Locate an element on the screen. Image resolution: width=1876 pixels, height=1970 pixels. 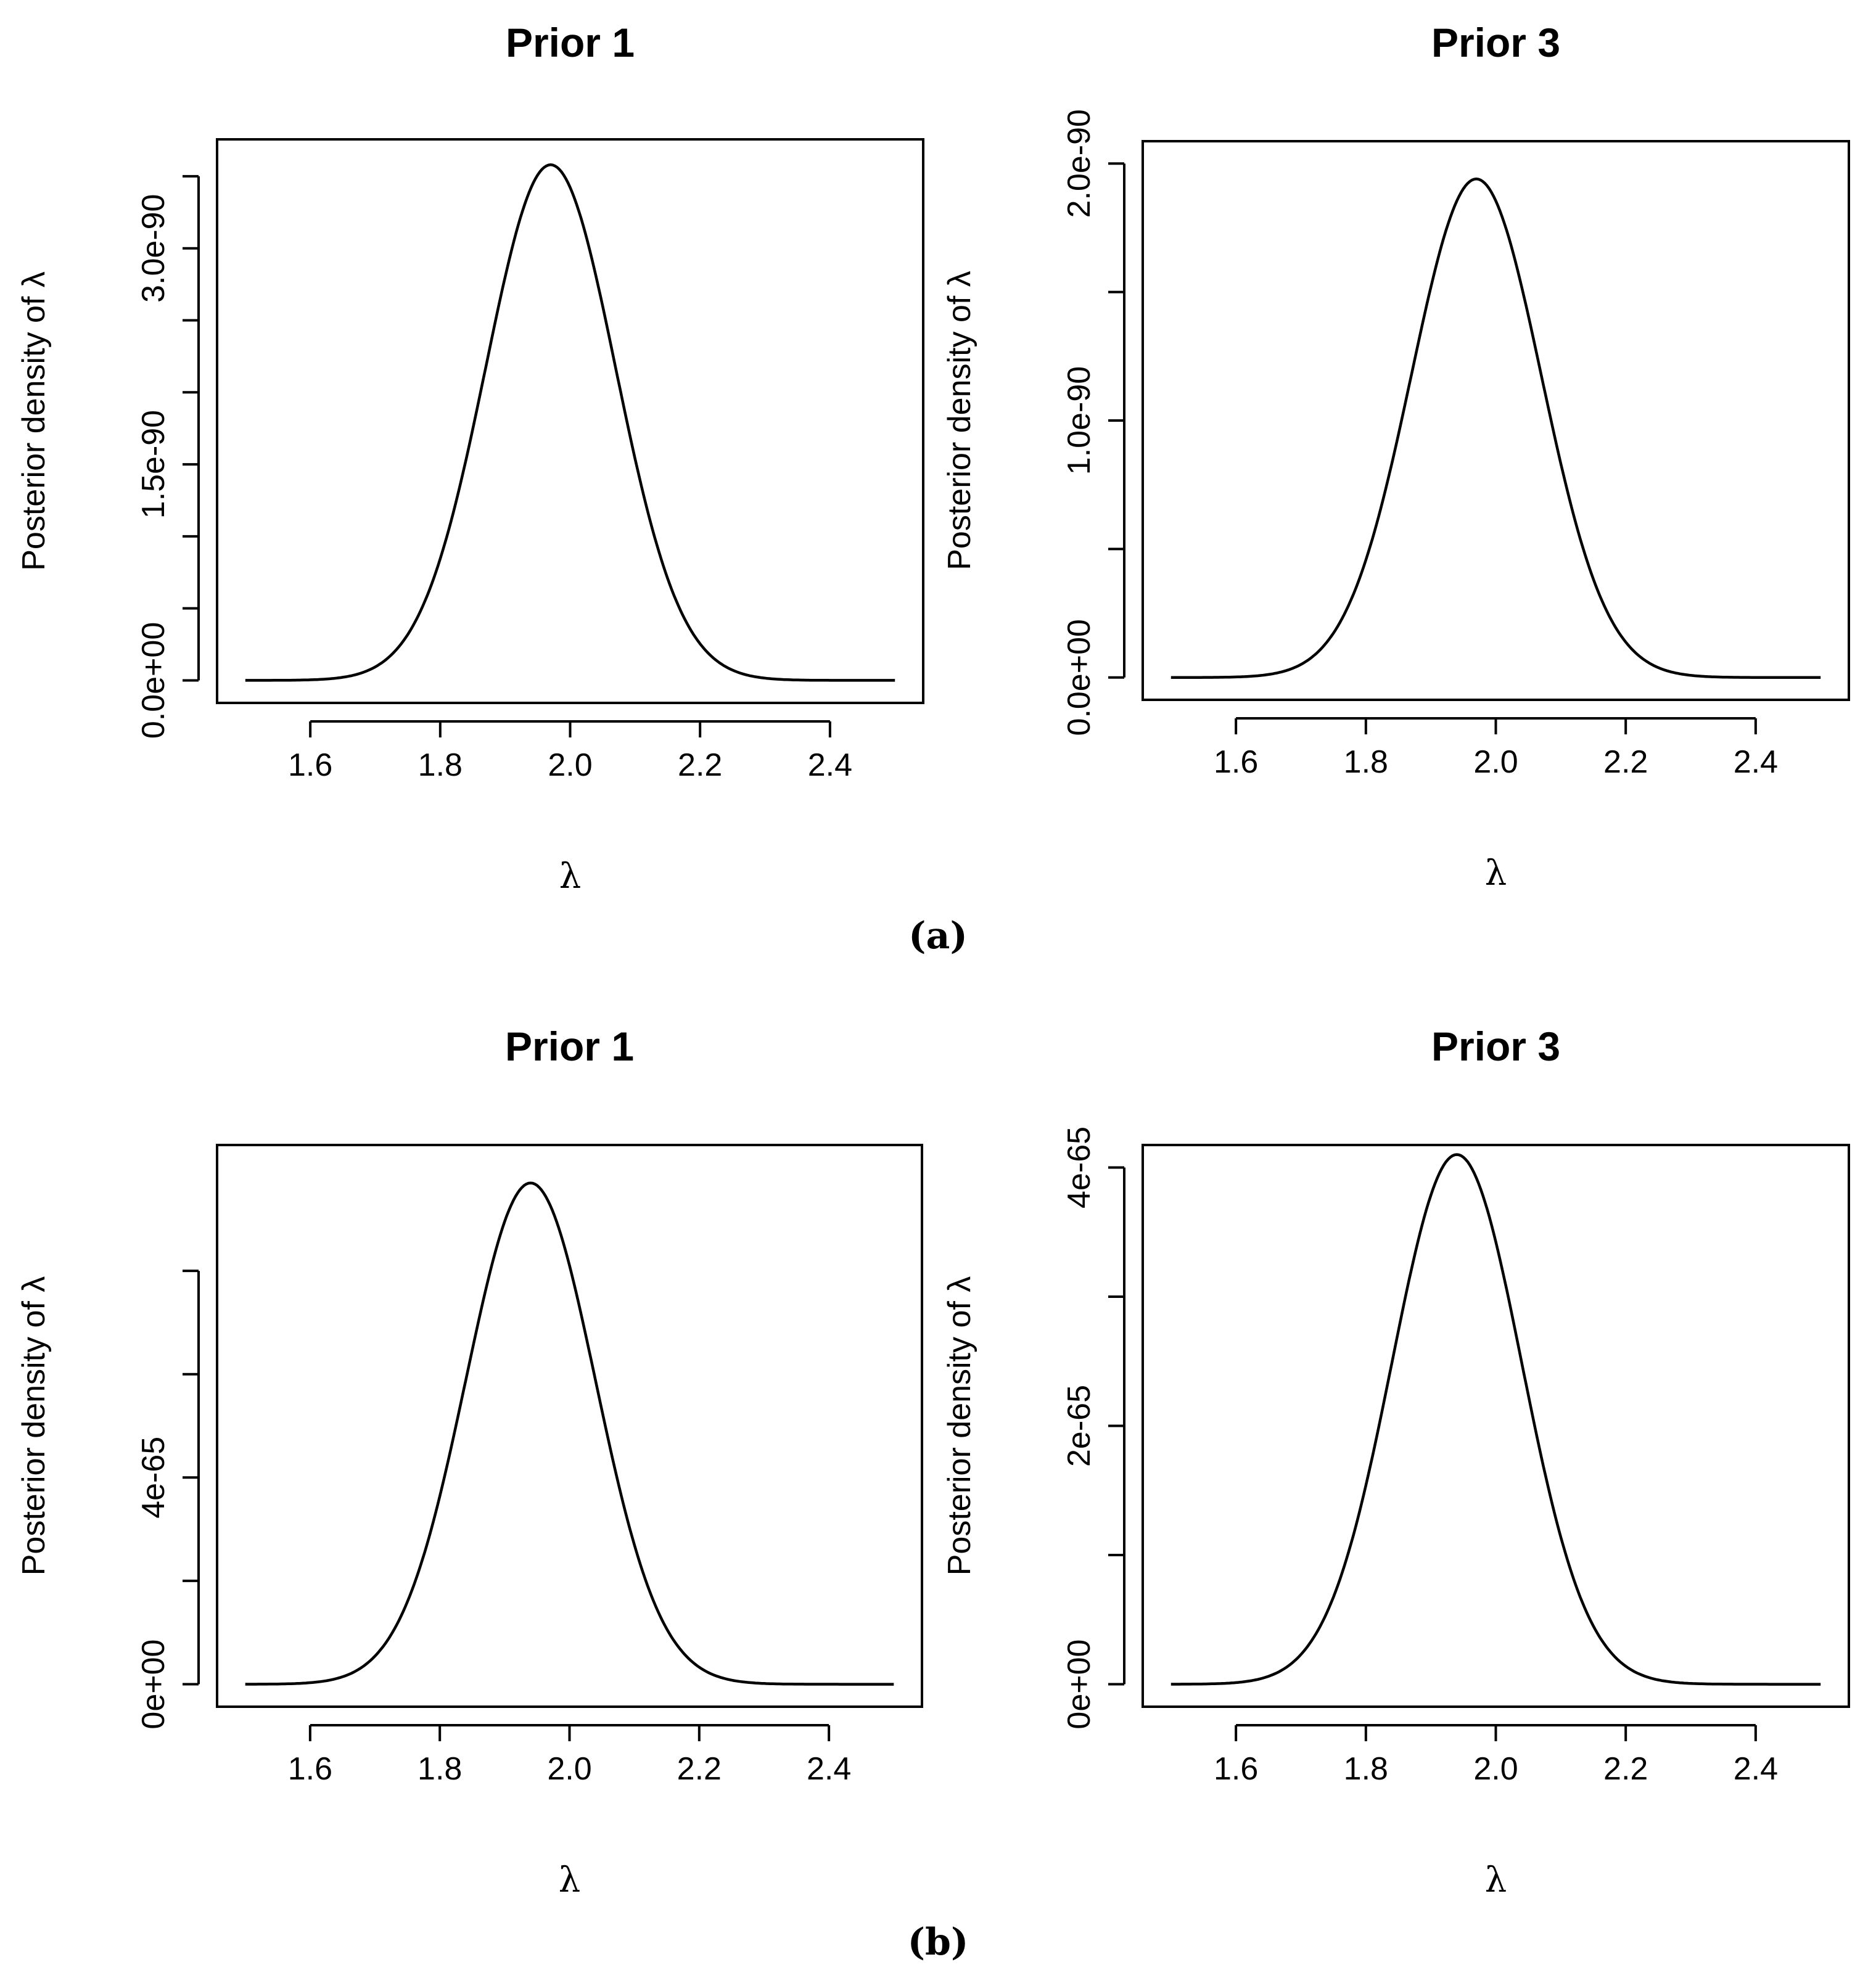
caption-a: (a) is located at coordinates (938, 936).